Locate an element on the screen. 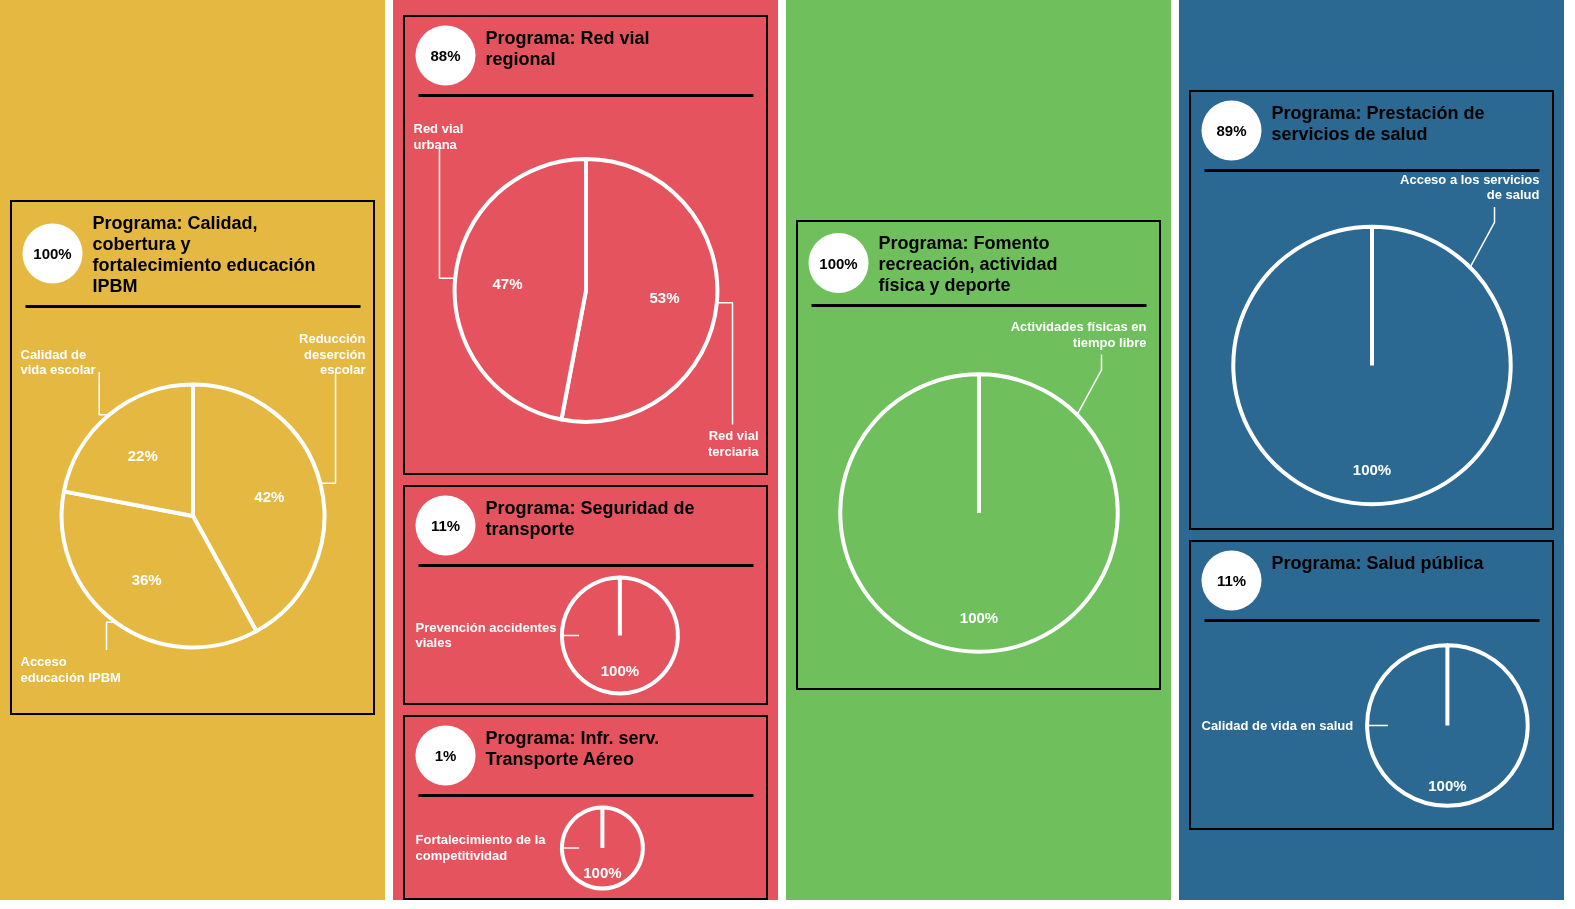  chart-title: Programa: Fomento recreación, actividad física y deporte is located at coordinates (968, 263).